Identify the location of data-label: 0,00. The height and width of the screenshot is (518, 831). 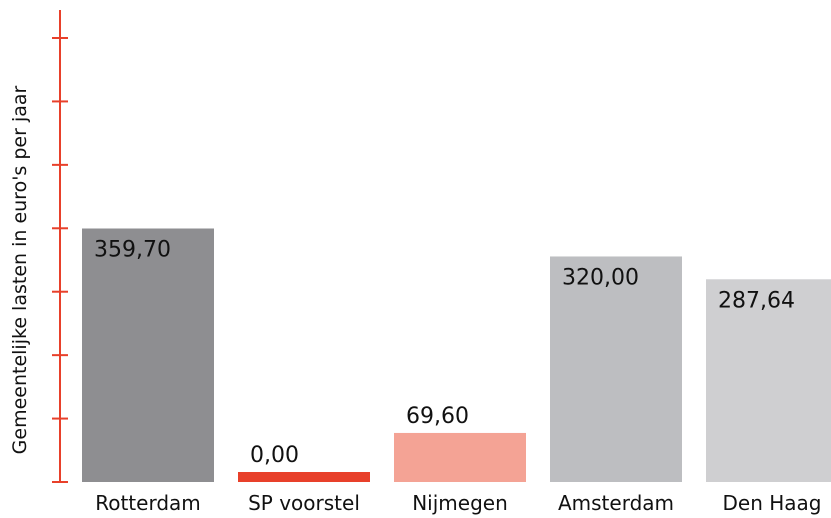
(274, 455).